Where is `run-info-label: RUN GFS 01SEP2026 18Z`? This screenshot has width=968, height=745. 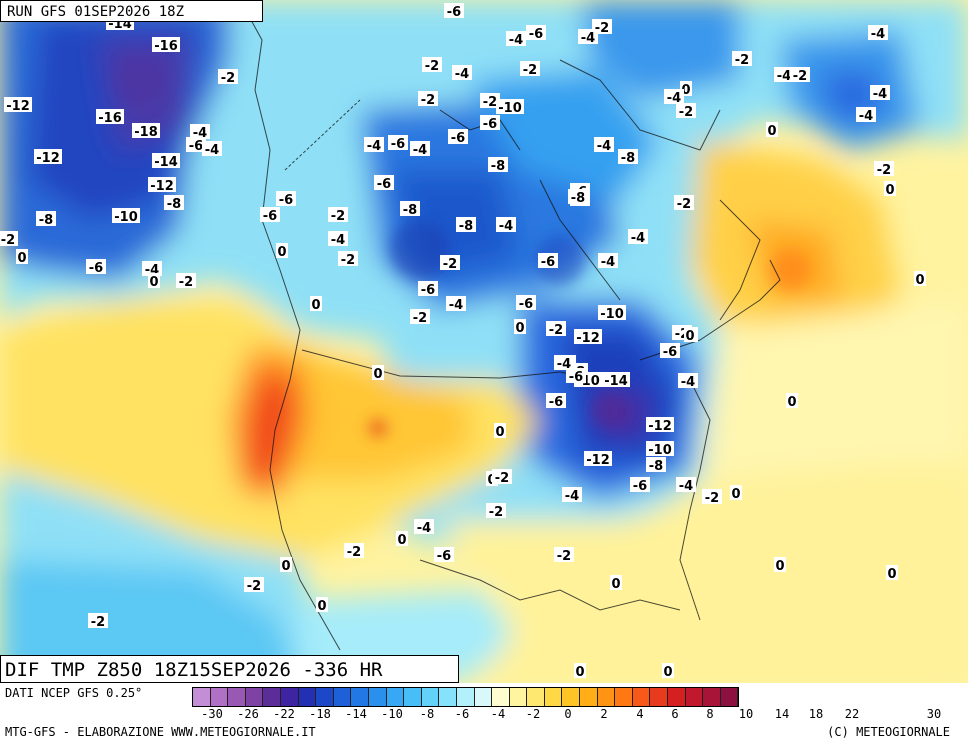 run-info-label: RUN GFS 01SEP2026 18Z is located at coordinates (131, 11).